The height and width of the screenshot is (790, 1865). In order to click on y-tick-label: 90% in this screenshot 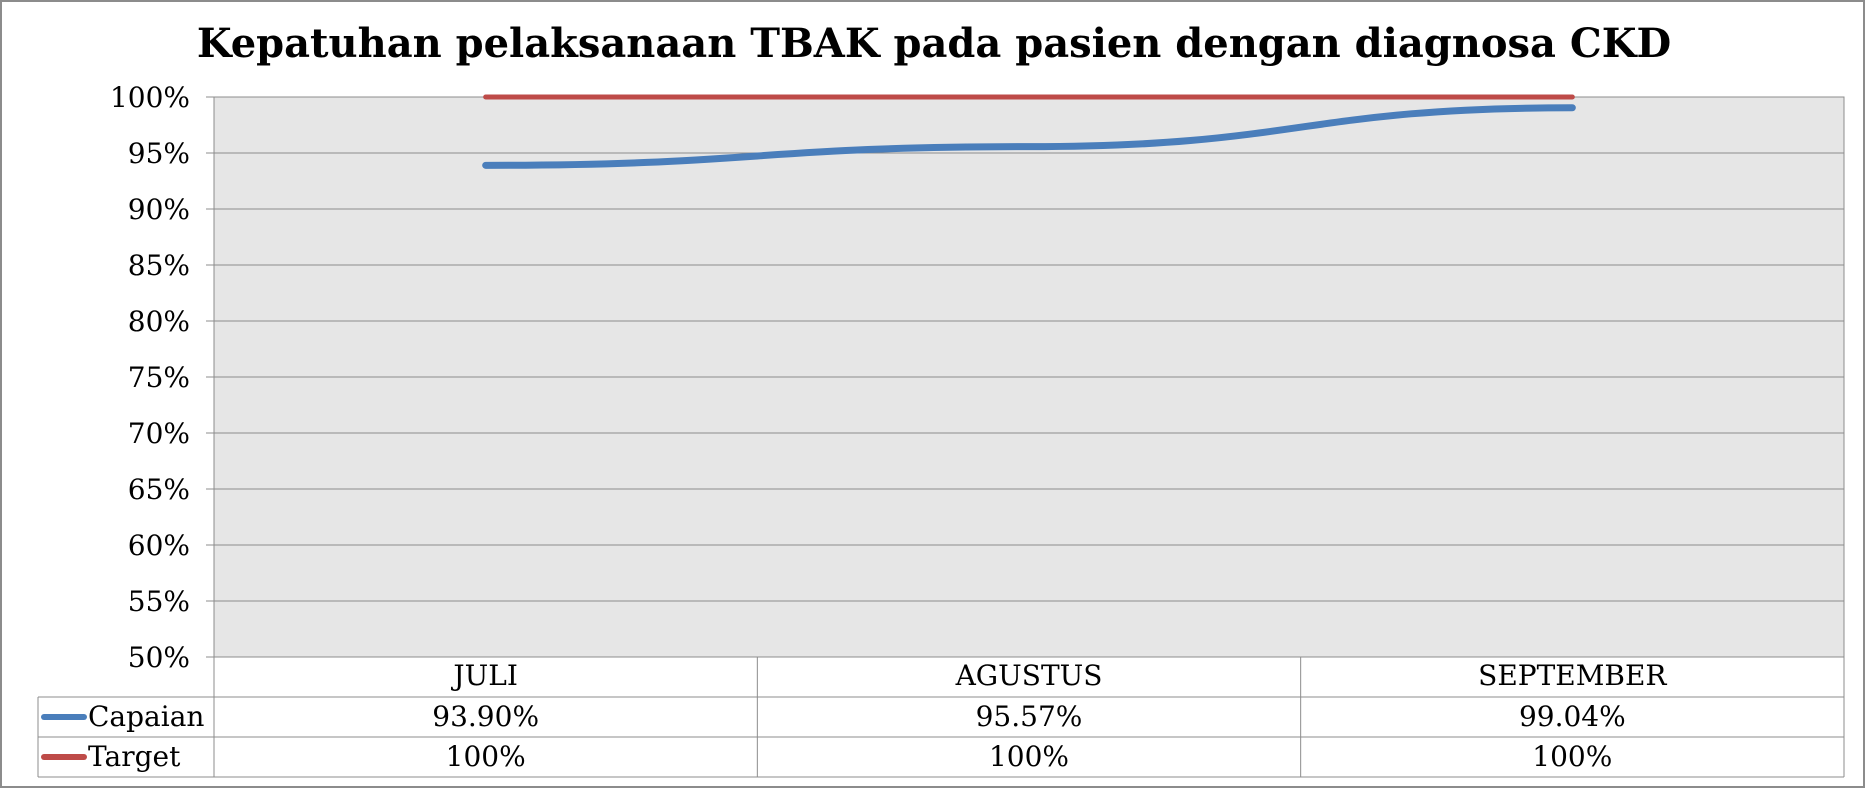, I will do `click(159, 209)`.